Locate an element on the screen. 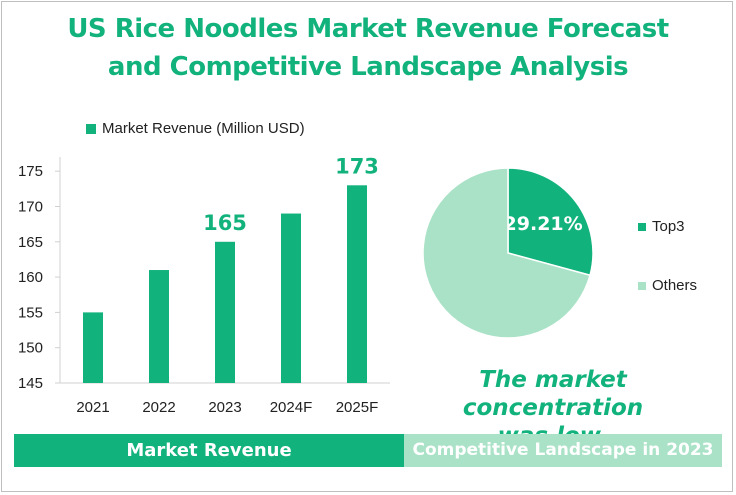 The height and width of the screenshot is (495, 736). bar-2023 is located at coordinates (225, 312).